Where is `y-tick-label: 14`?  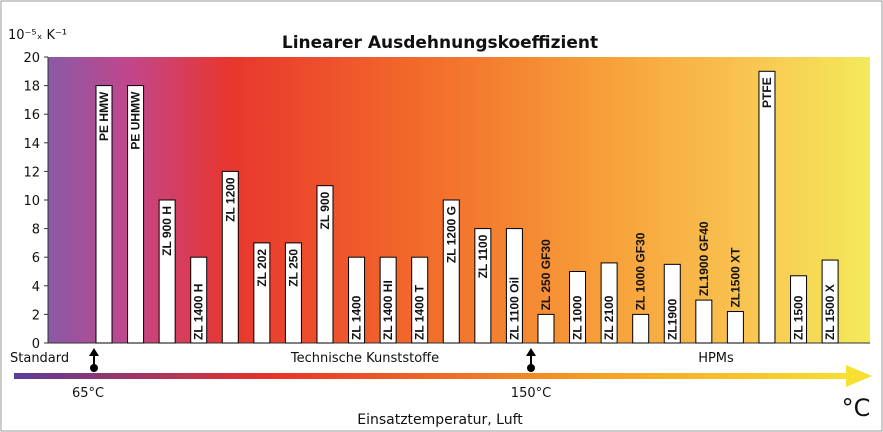
y-tick-label: 14 is located at coordinates (31, 144).